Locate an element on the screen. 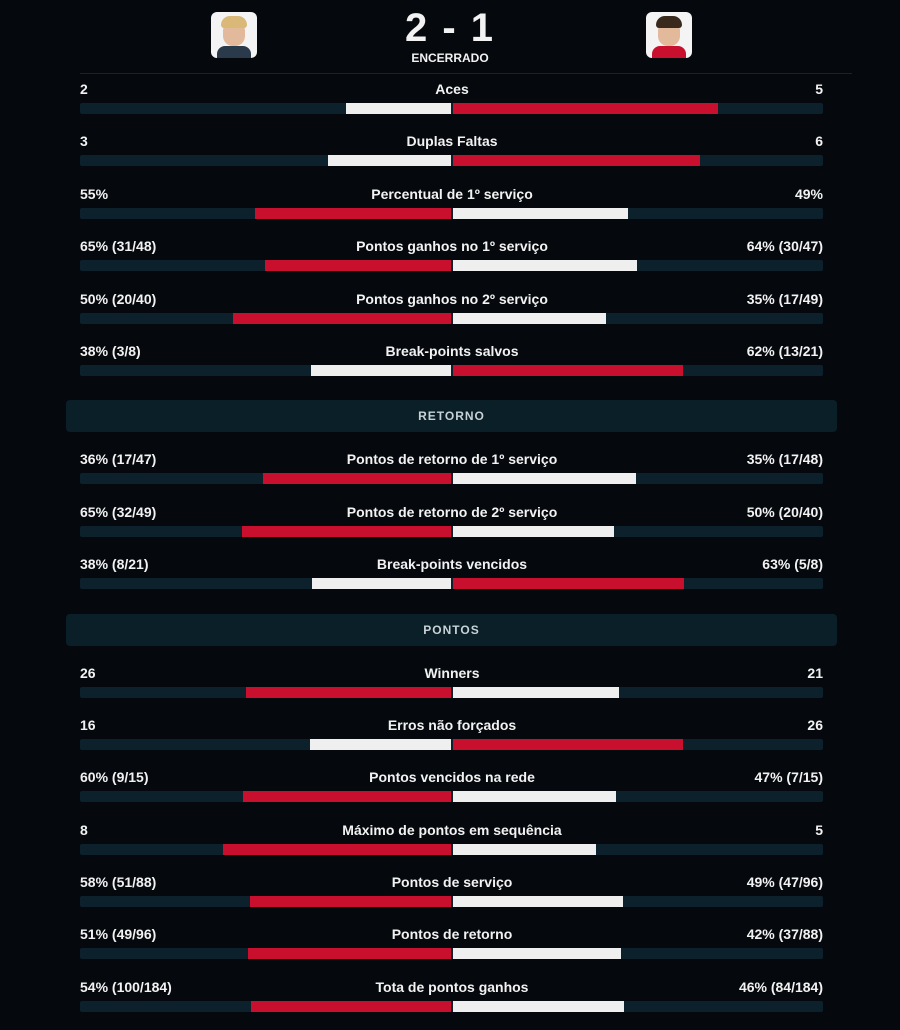 This screenshot has height=1030, width=900. stat-label: Máximo de pontos em sequência is located at coordinates (452, 829).